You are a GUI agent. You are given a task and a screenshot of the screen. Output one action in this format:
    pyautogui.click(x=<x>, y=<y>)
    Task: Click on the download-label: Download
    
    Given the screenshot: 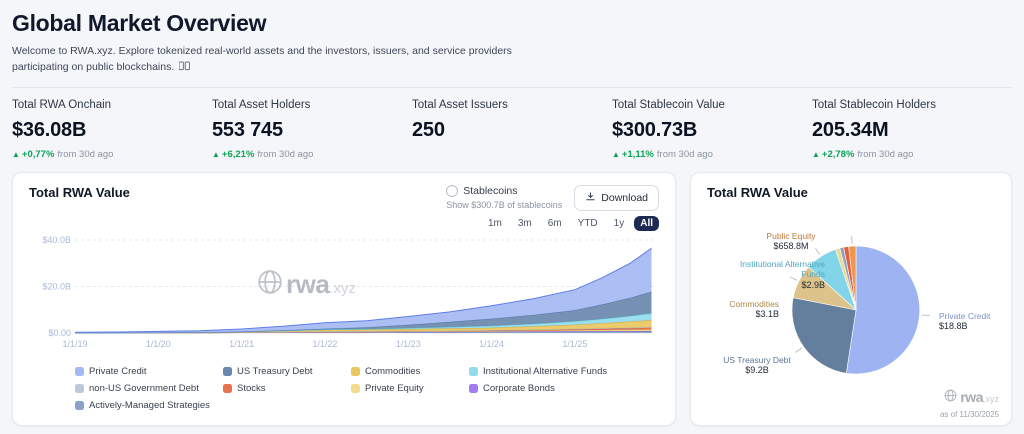 What is the action you would take?
    pyautogui.click(x=624, y=197)
    